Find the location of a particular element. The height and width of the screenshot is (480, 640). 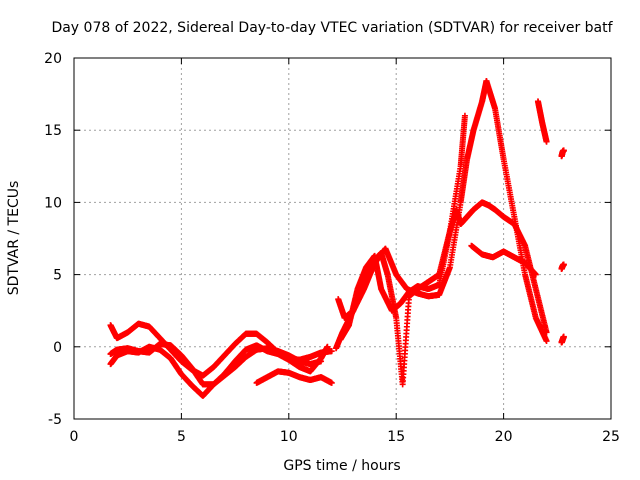

x-tick-label: 5 is located at coordinates (181, 437).